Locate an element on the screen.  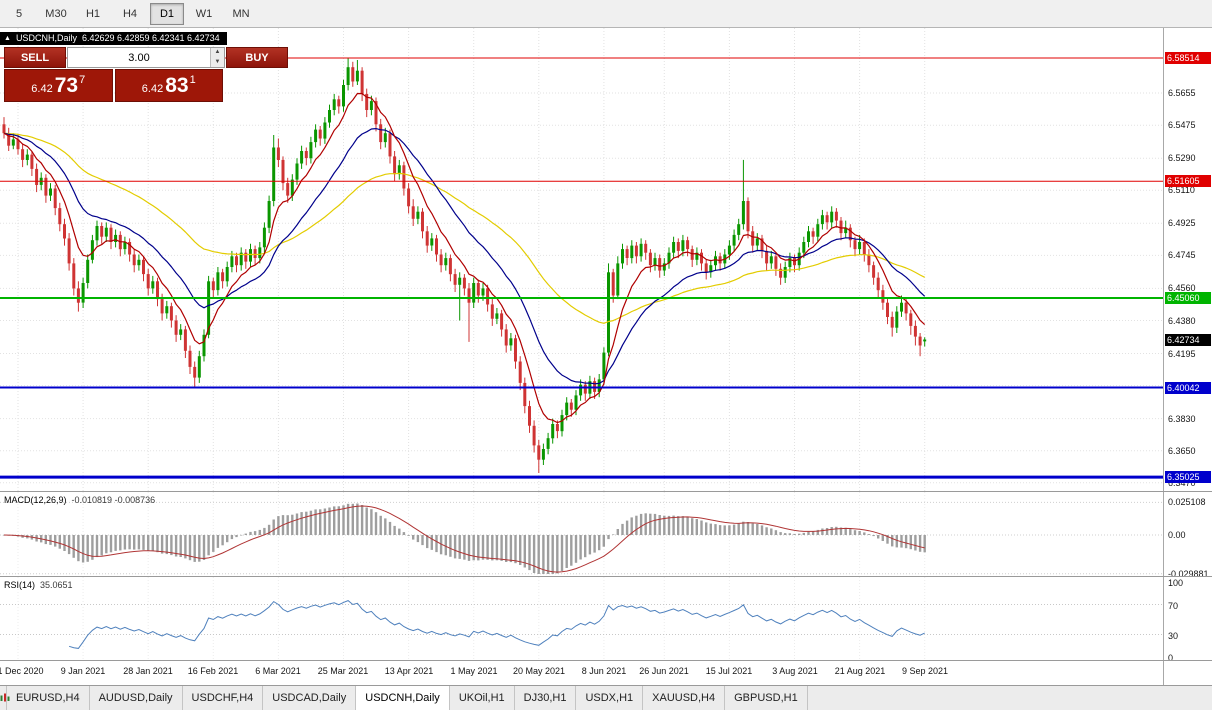
time-axis-label: 28 Jan 2021 is located at coordinates (148, 671).